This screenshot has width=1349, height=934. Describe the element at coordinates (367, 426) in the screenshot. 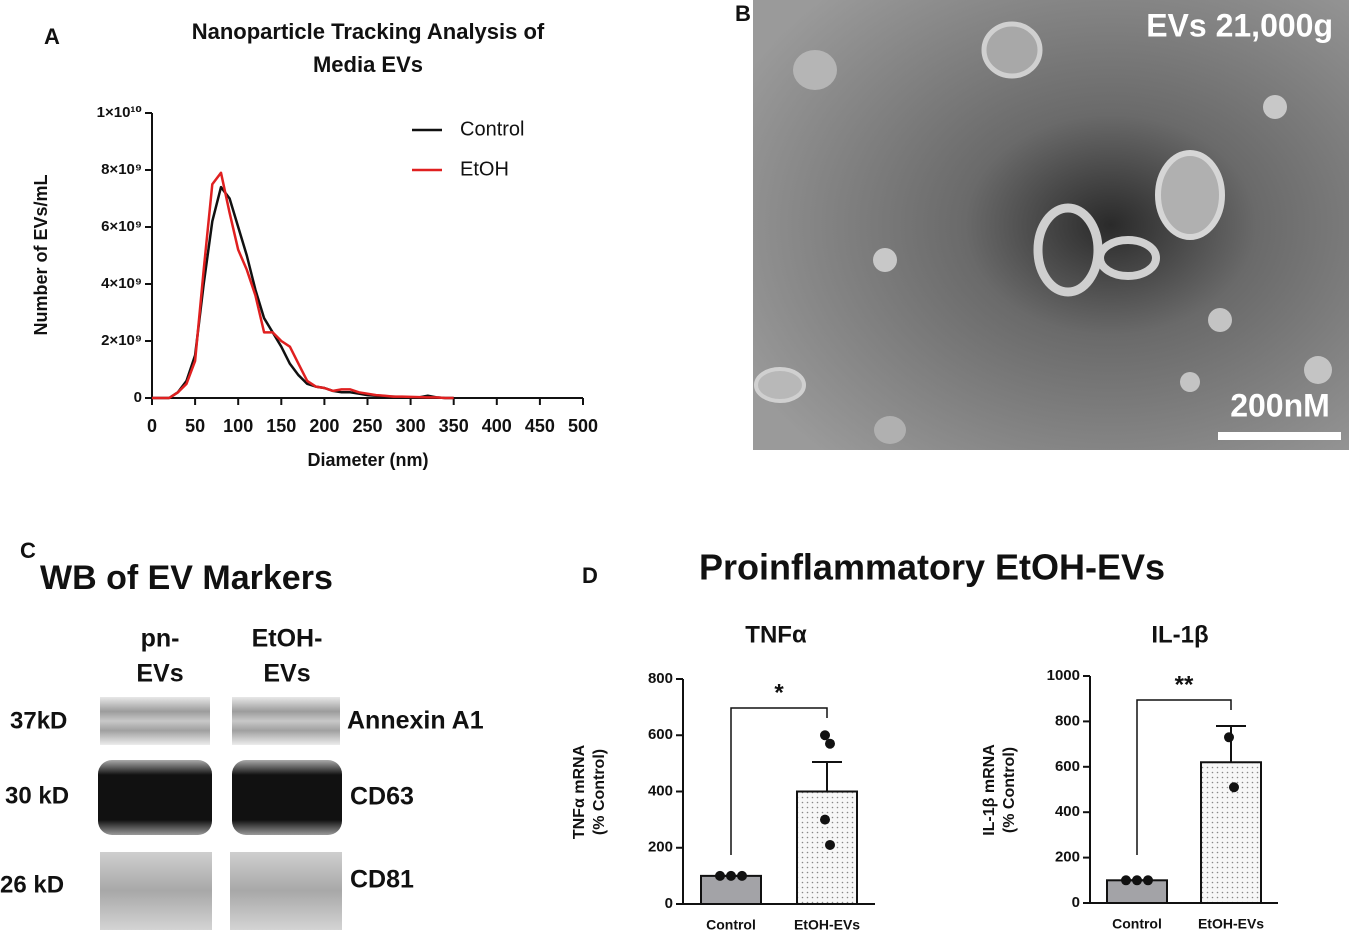

I see `x-tick-label: 250` at that location.